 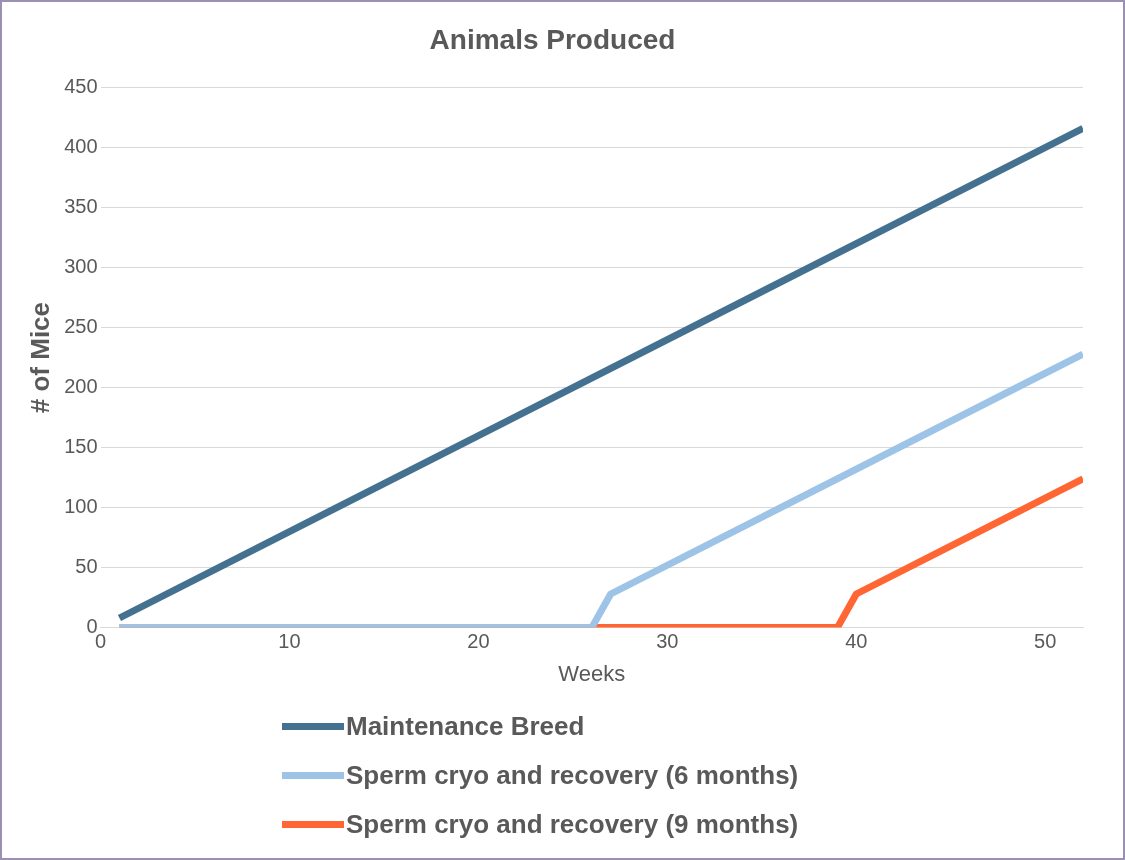 What do you see at coordinates (856, 641) in the screenshot?
I see `x-tick-label: 40` at bounding box center [856, 641].